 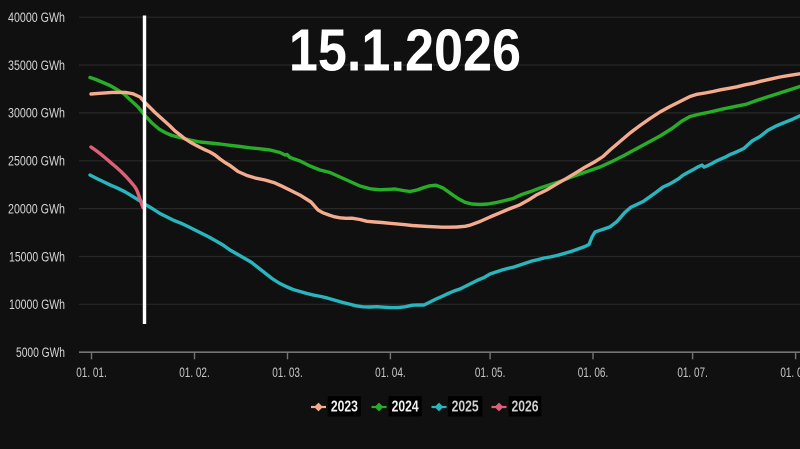 What do you see at coordinates (194, 372) in the screenshot?
I see `svg-text: 01. 02.` at bounding box center [194, 372].